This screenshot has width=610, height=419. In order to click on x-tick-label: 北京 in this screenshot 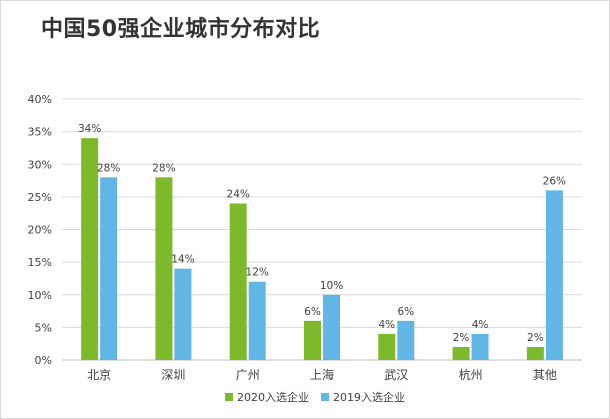, I will do `click(99, 375)`.